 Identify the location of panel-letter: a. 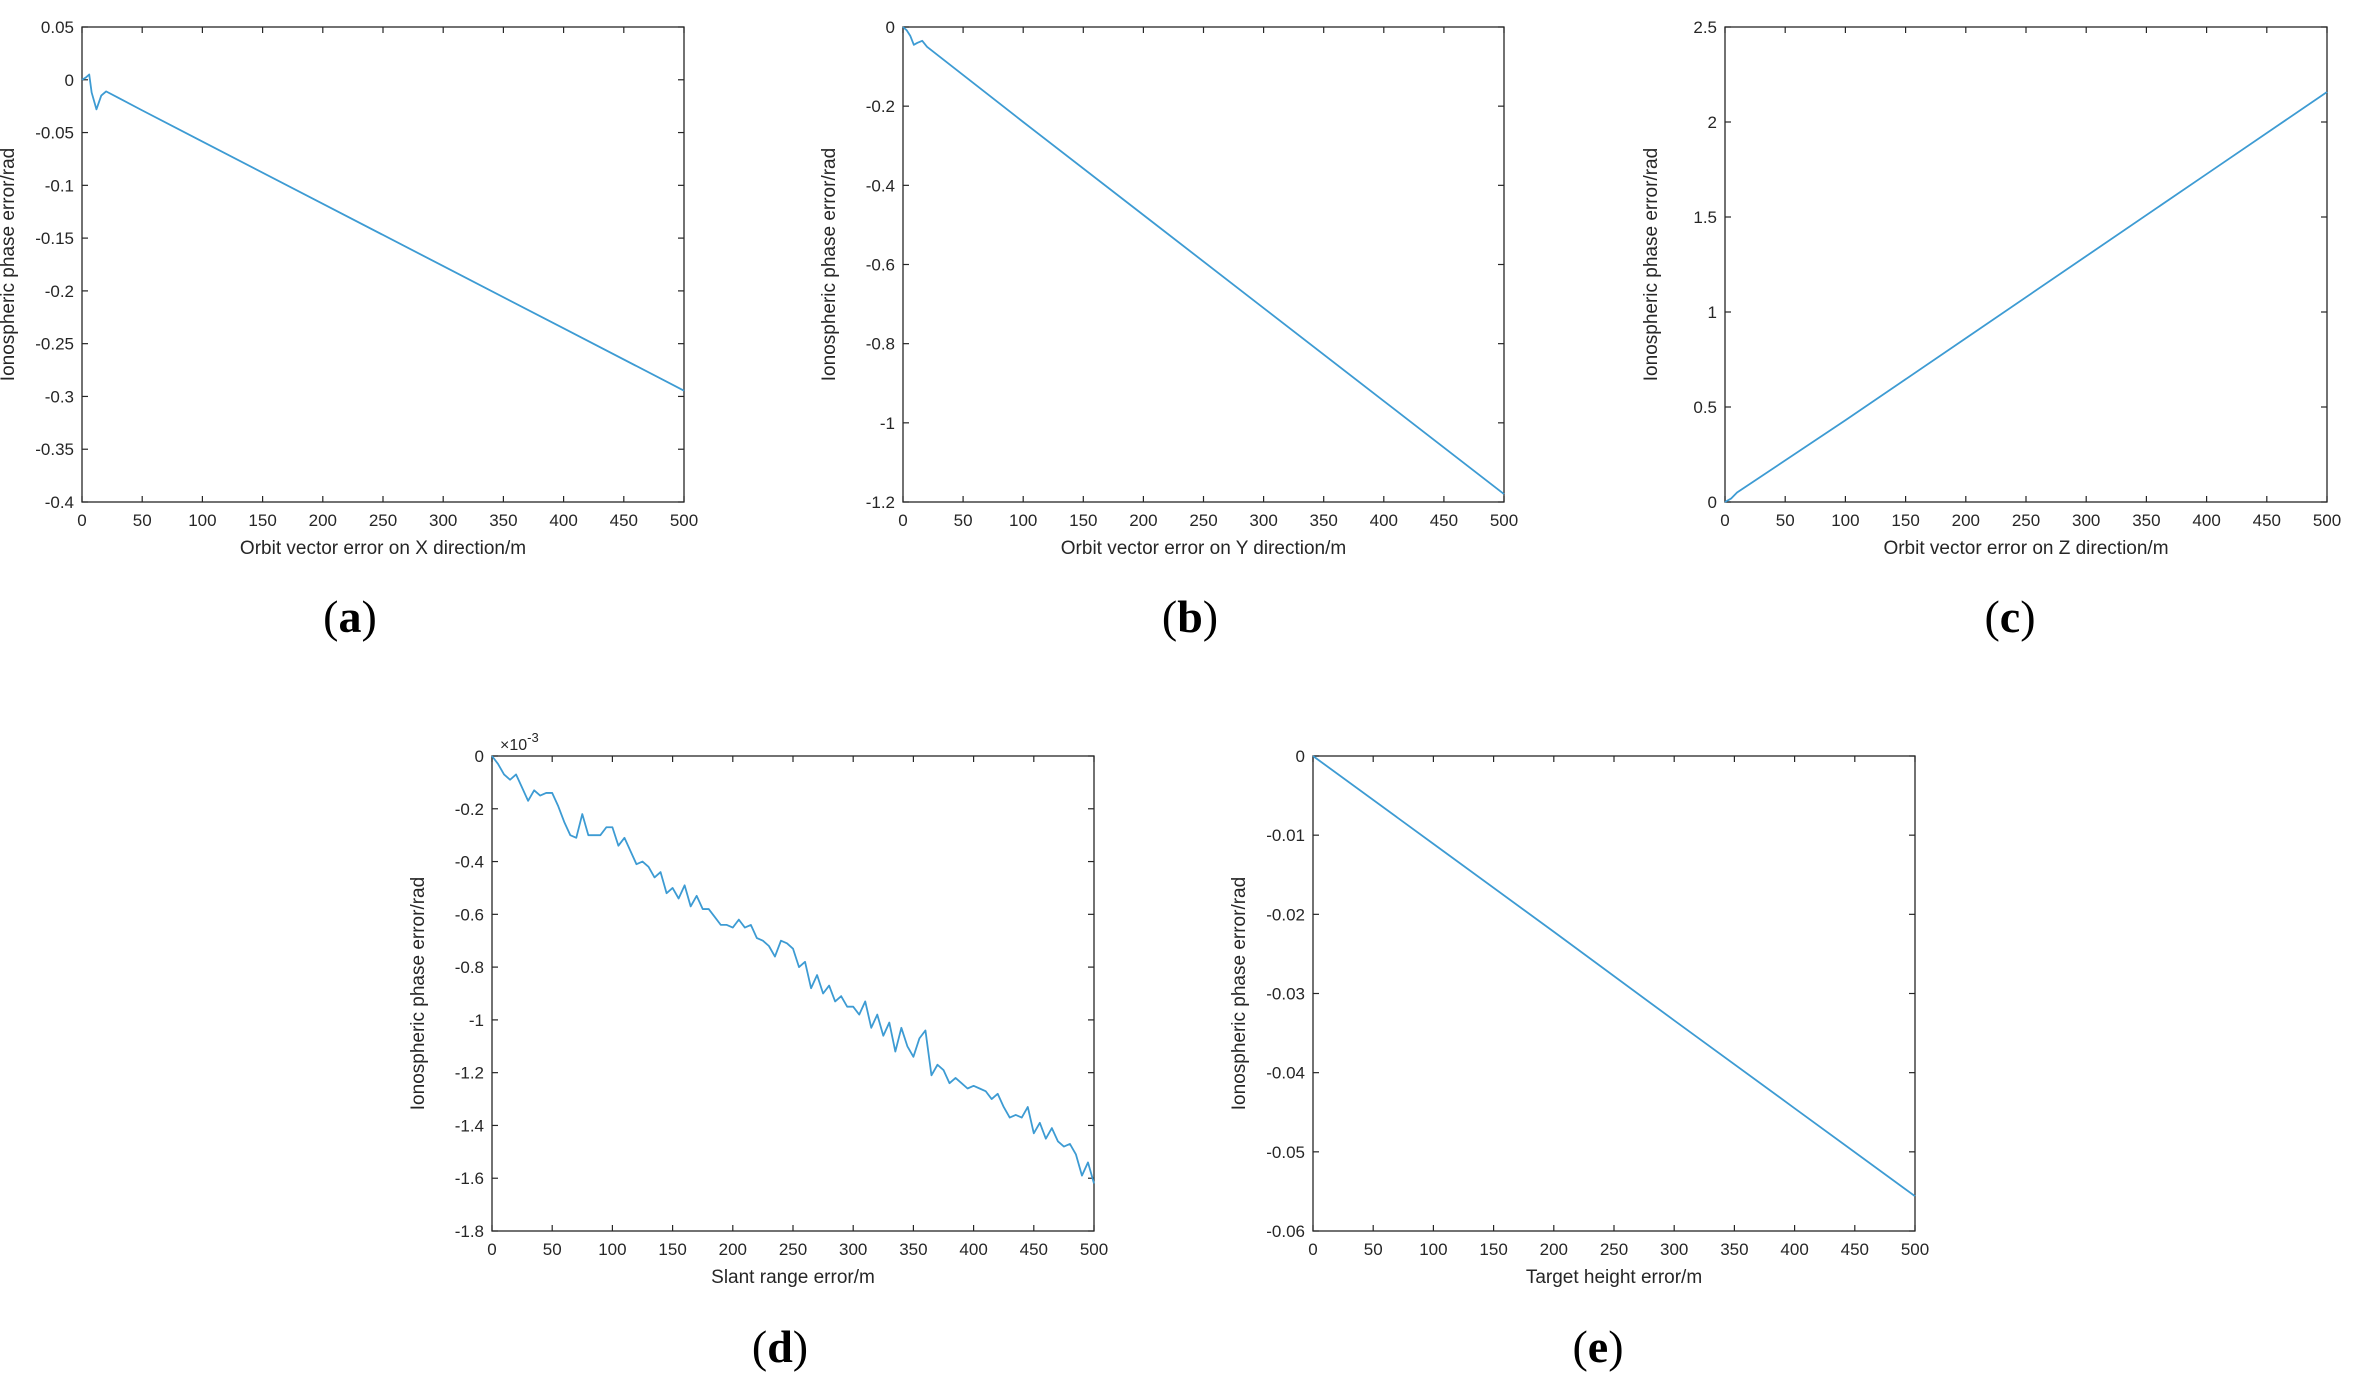
(350, 616).